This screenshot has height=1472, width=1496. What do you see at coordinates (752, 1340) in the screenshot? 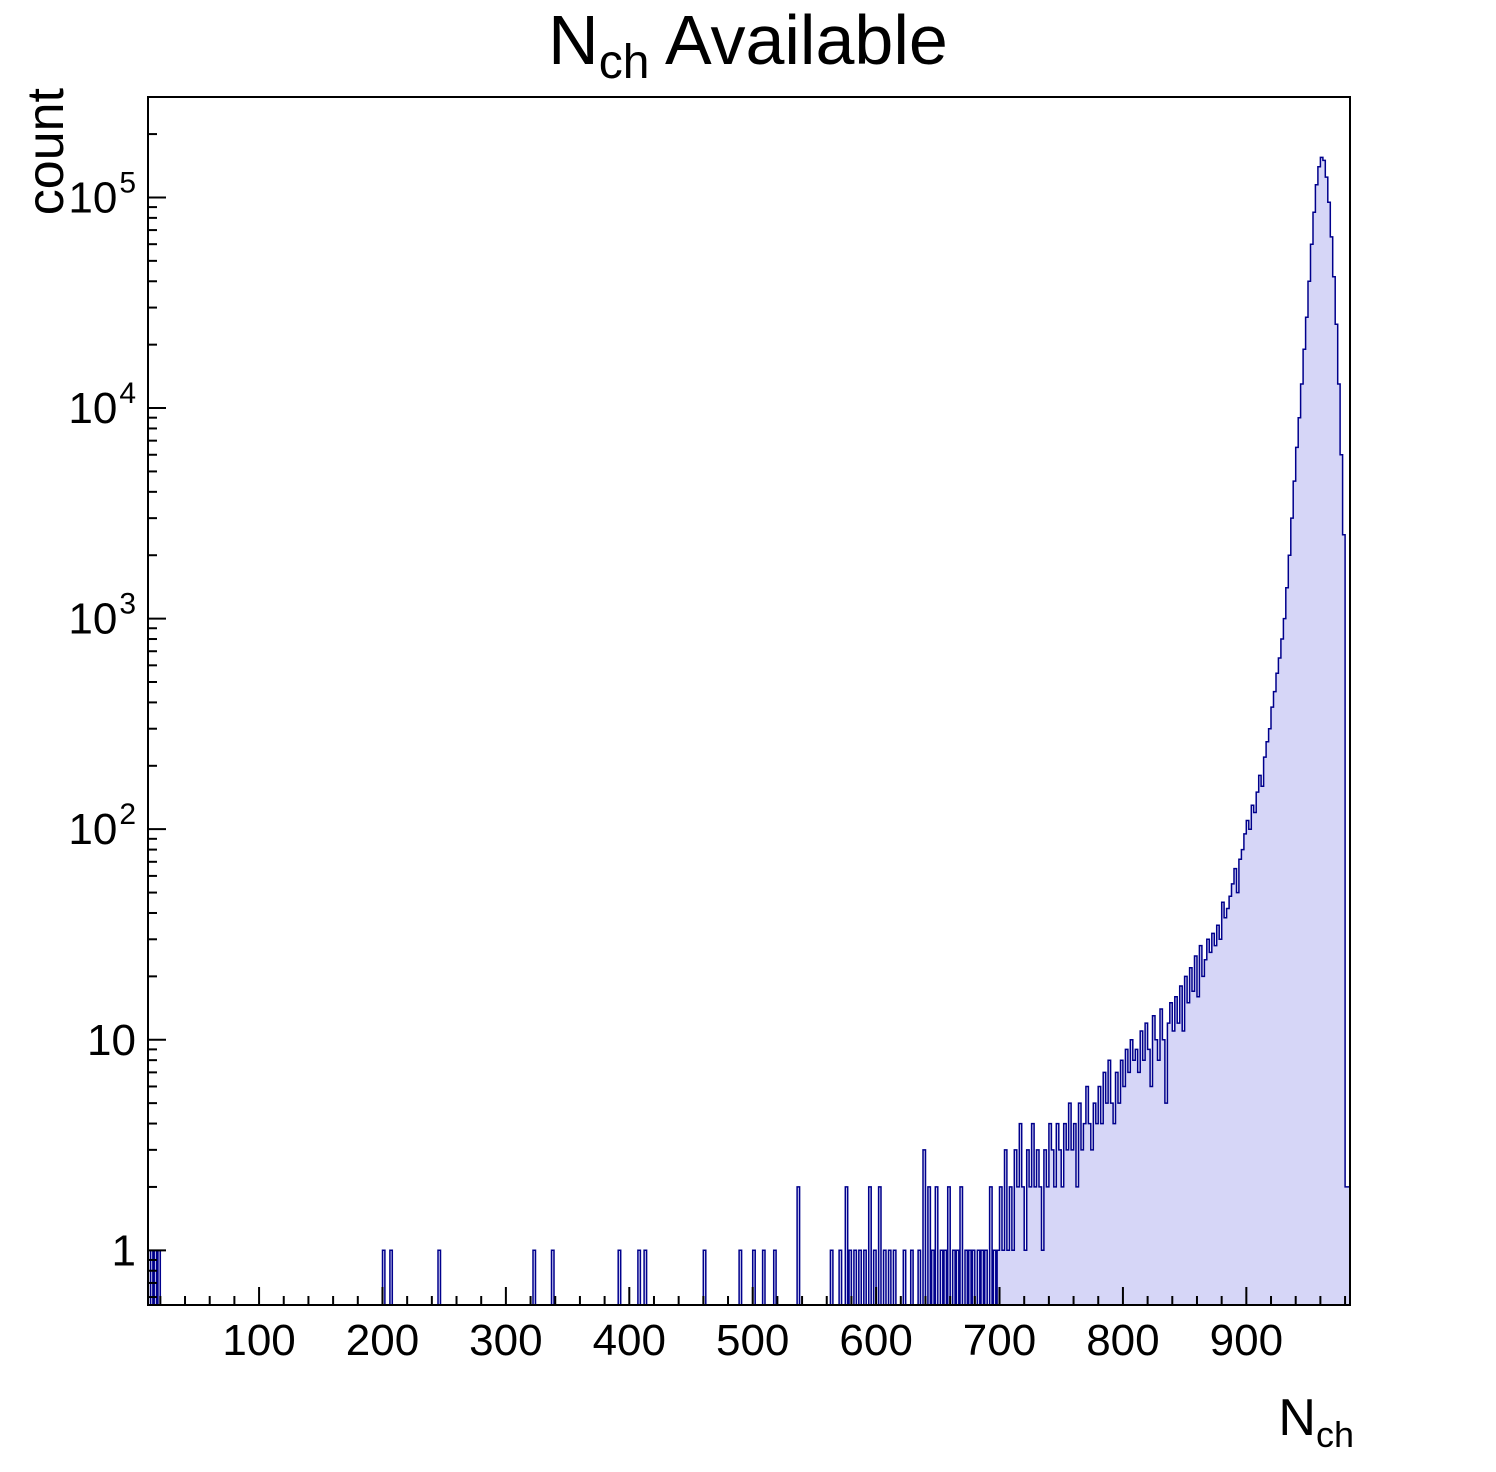
I see `x-tick-label: 500` at bounding box center [752, 1340].